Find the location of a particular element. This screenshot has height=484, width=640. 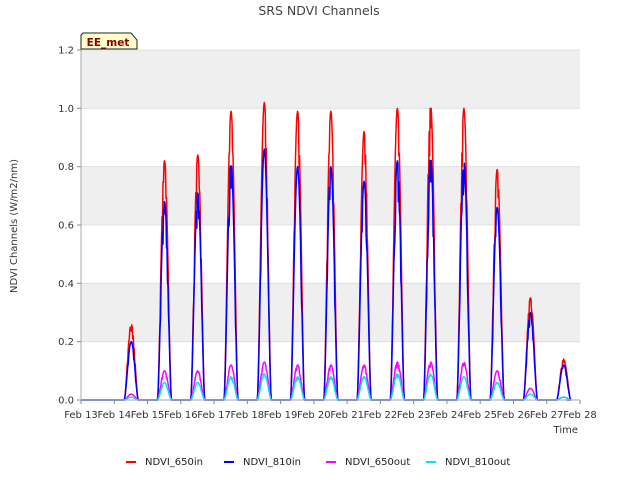

x-tick-label: Feb 27 is located at coordinates (547, 415).